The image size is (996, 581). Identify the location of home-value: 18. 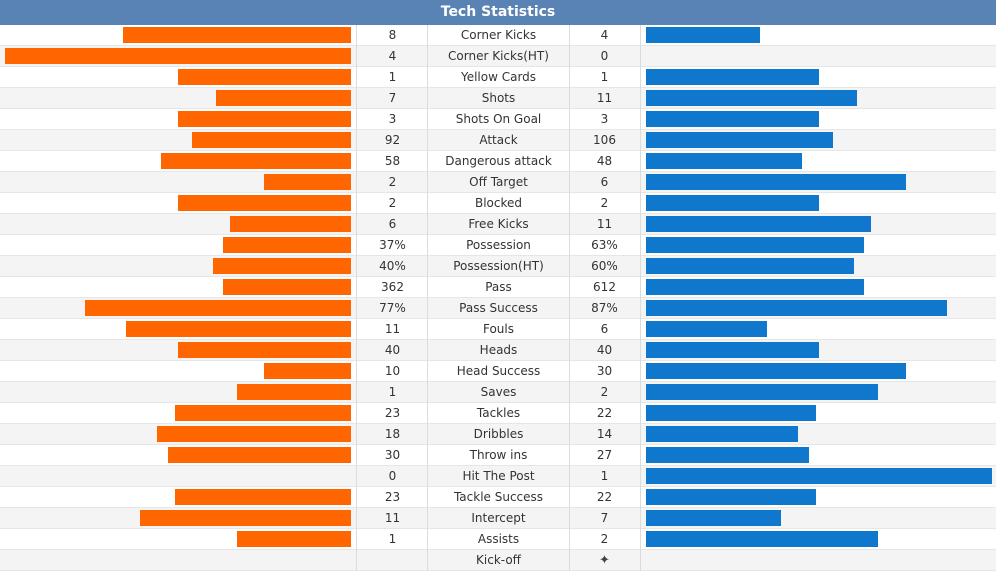
(392, 434).